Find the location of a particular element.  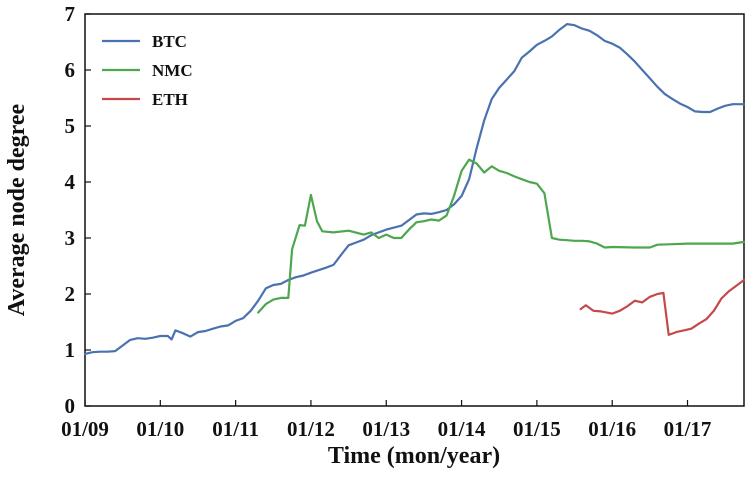

y-axis: 0 1 2 3 4 5 6 7 is located at coordinates (78, 210).